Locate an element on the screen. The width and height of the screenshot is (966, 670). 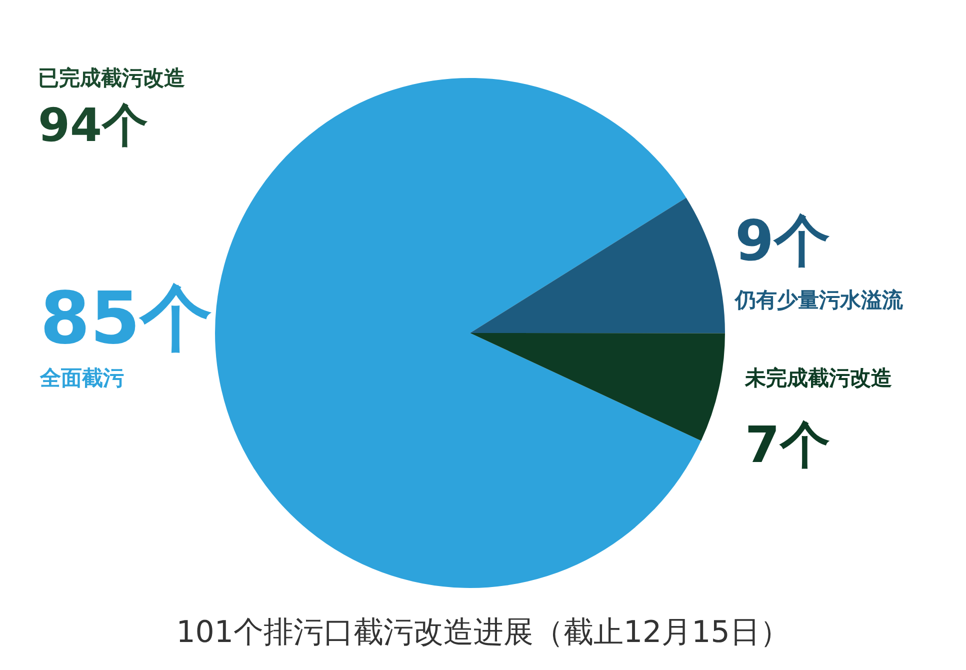
text: 101个排污口截污改造进展（截止12月15日） is located at coordinates (483, 633).